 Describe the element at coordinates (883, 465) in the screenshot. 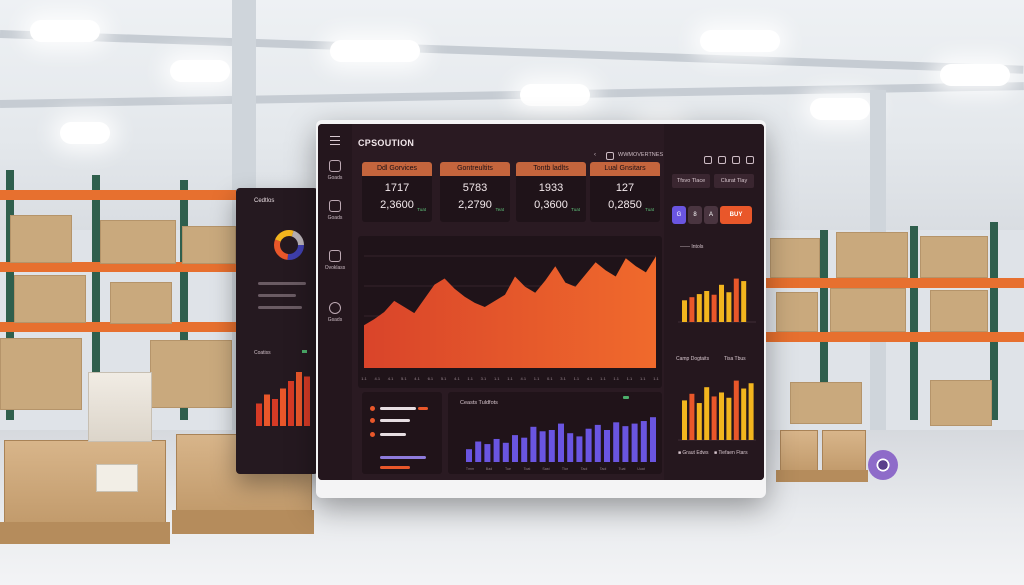

I see `tape-reel` at that location.